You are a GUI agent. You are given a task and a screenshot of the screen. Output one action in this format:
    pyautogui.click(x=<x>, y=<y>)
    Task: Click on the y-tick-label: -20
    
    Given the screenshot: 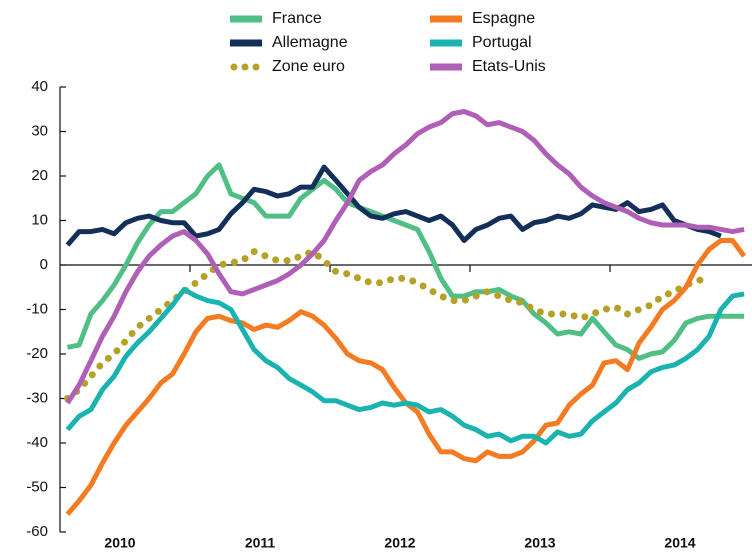 What is the action you would take?
    pyautogui.click(x=37, y=353)
    